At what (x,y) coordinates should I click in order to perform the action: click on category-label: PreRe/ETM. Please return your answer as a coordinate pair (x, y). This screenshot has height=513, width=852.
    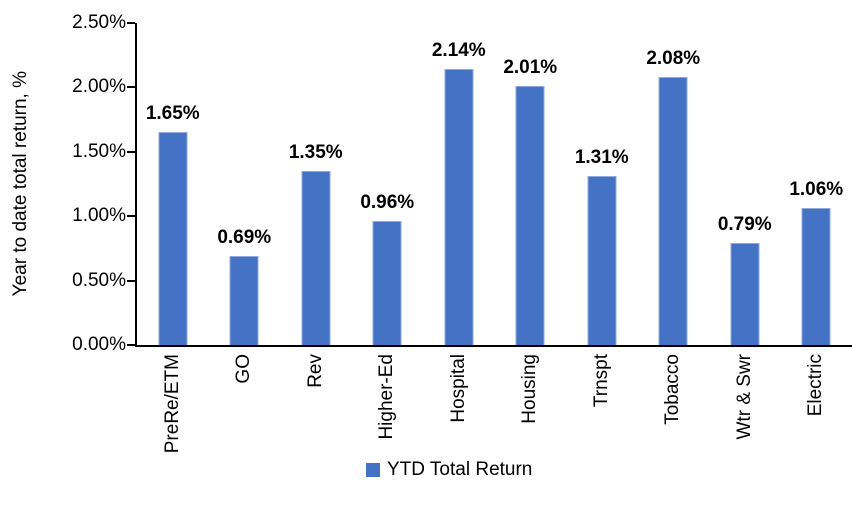
    Looking at the image, I should click on (172, 404).